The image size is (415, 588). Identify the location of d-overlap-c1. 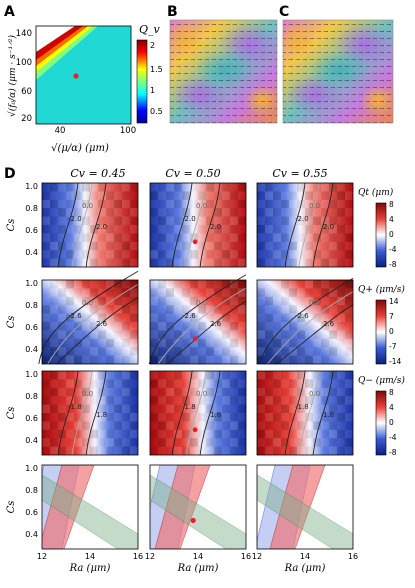
(90, 507).